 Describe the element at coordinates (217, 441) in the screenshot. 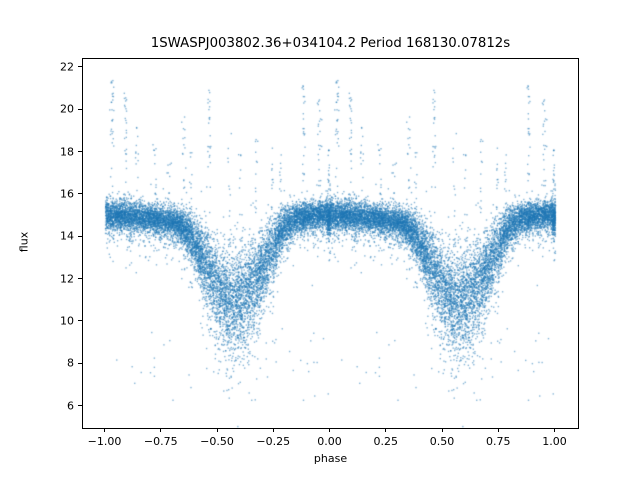

I see `x-tick-label: −0.50` at that location.